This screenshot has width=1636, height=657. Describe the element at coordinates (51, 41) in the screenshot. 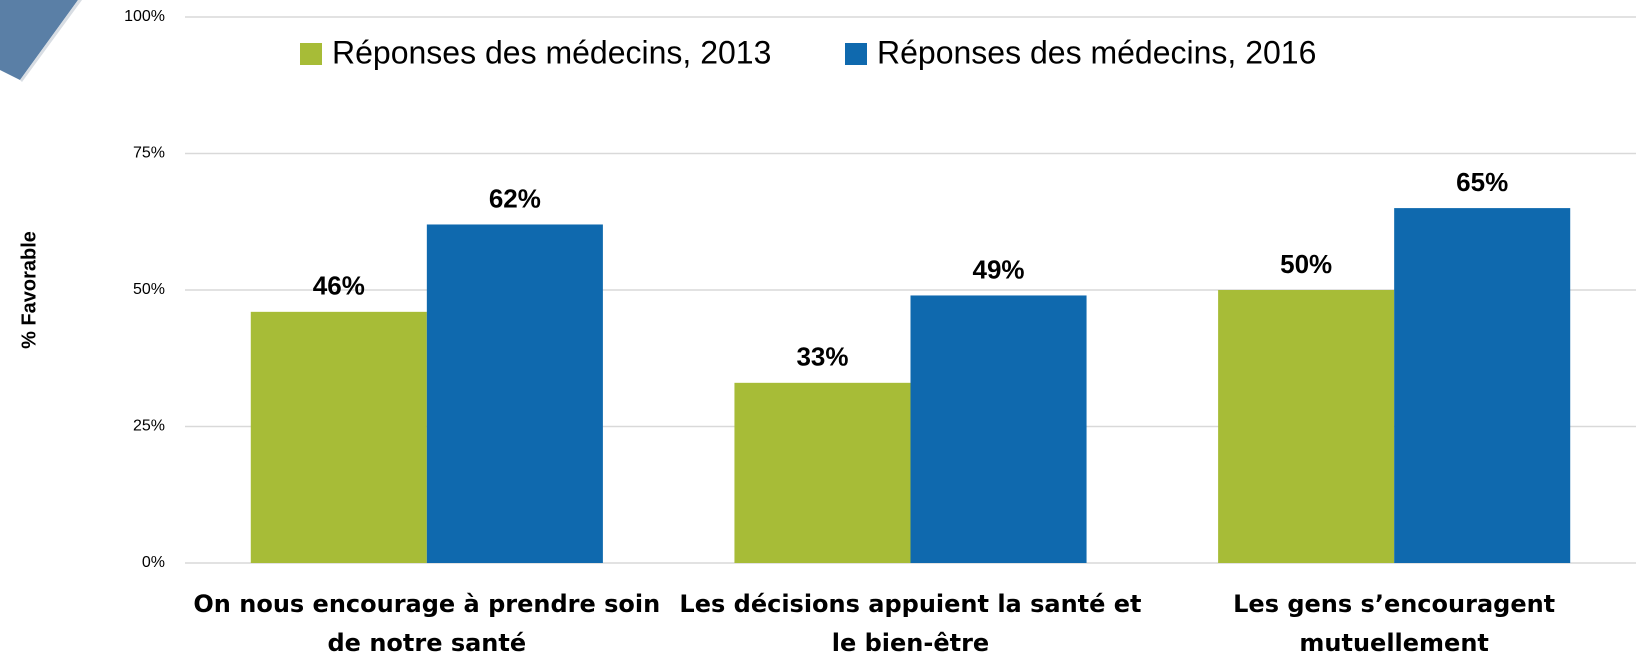

I see `corner-edge` at that location.